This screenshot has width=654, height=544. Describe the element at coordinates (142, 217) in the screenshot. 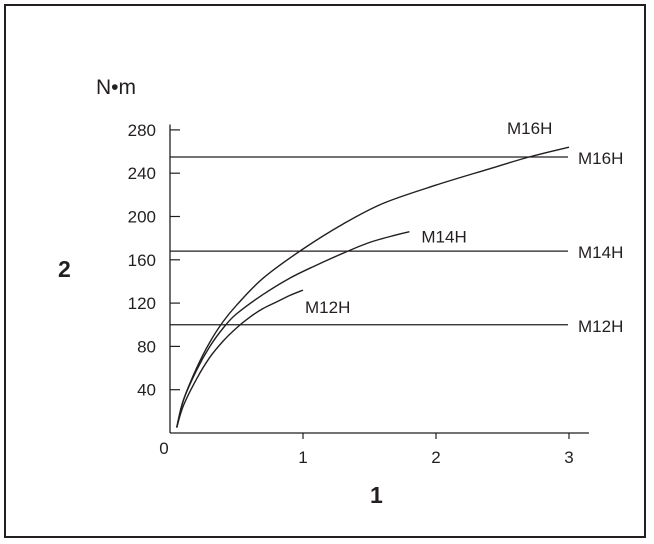

I see `y-tick-label: 200` at that location.